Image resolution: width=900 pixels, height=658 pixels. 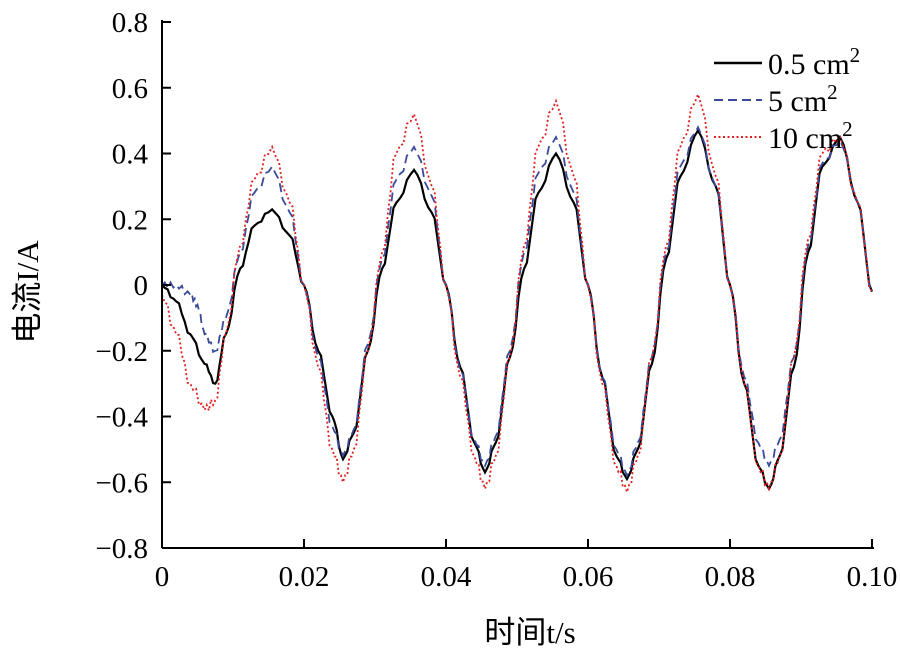 I want to click on y-tick-label: 0.4, so click(x=130, y=155).